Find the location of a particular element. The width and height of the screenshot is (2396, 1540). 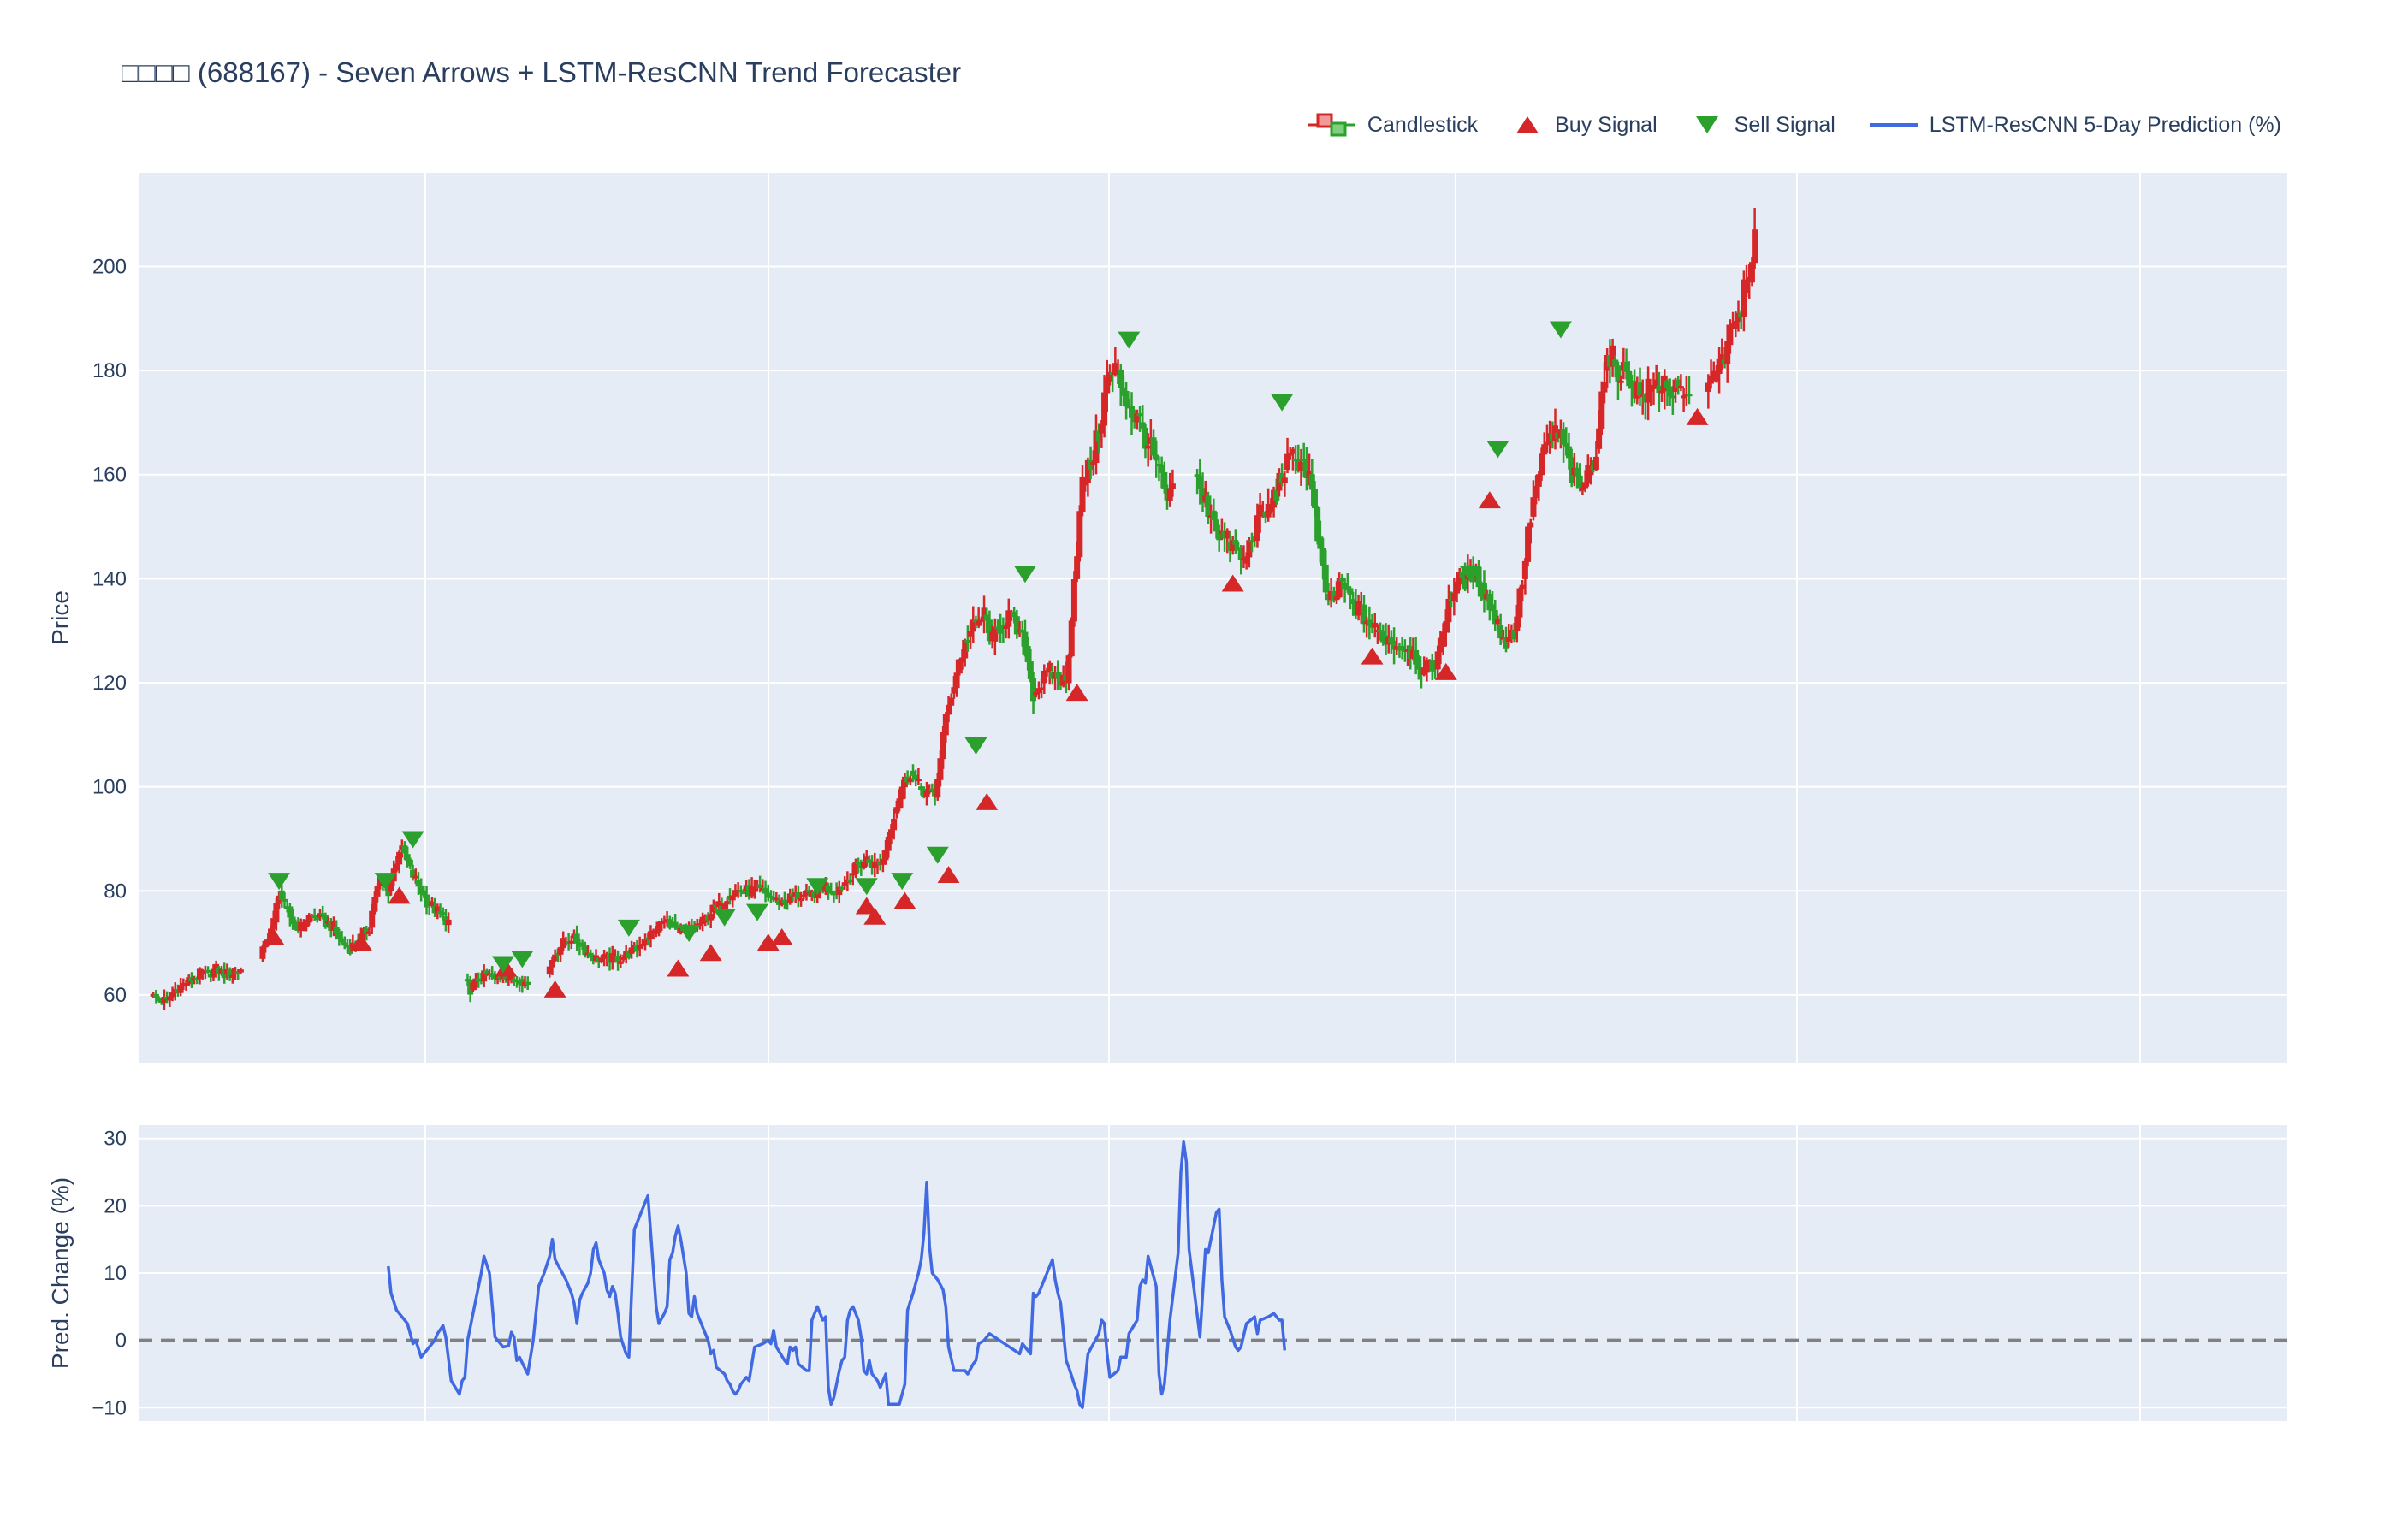

prediction-tick-label: 20 is located at coordinates (115, 1205).